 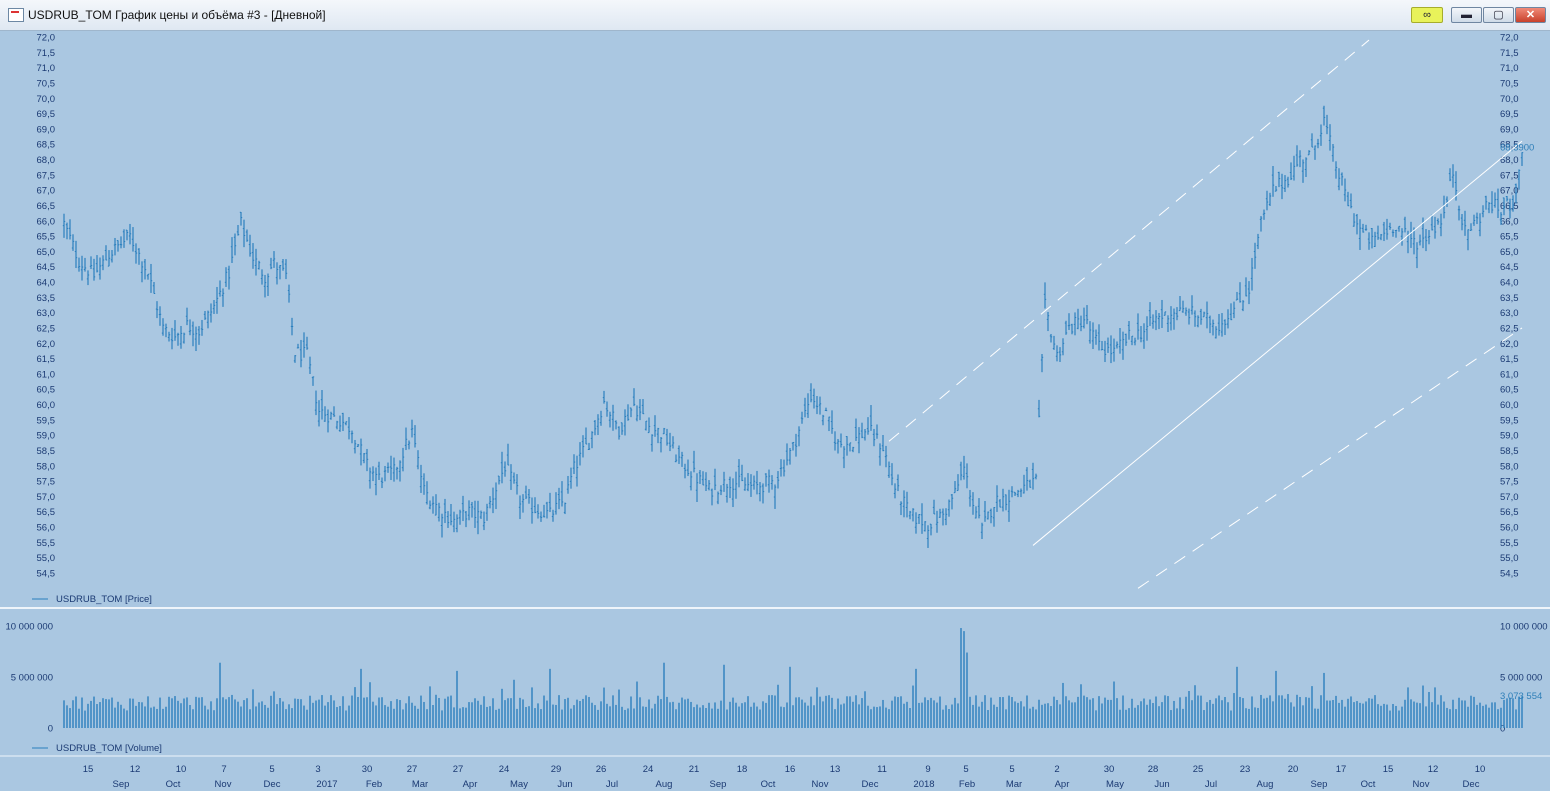 What do you see at coordinates (1509, 221) in the screenshot?
I see `price-tick-right: 66,0` at bounding box center [1509, 221].